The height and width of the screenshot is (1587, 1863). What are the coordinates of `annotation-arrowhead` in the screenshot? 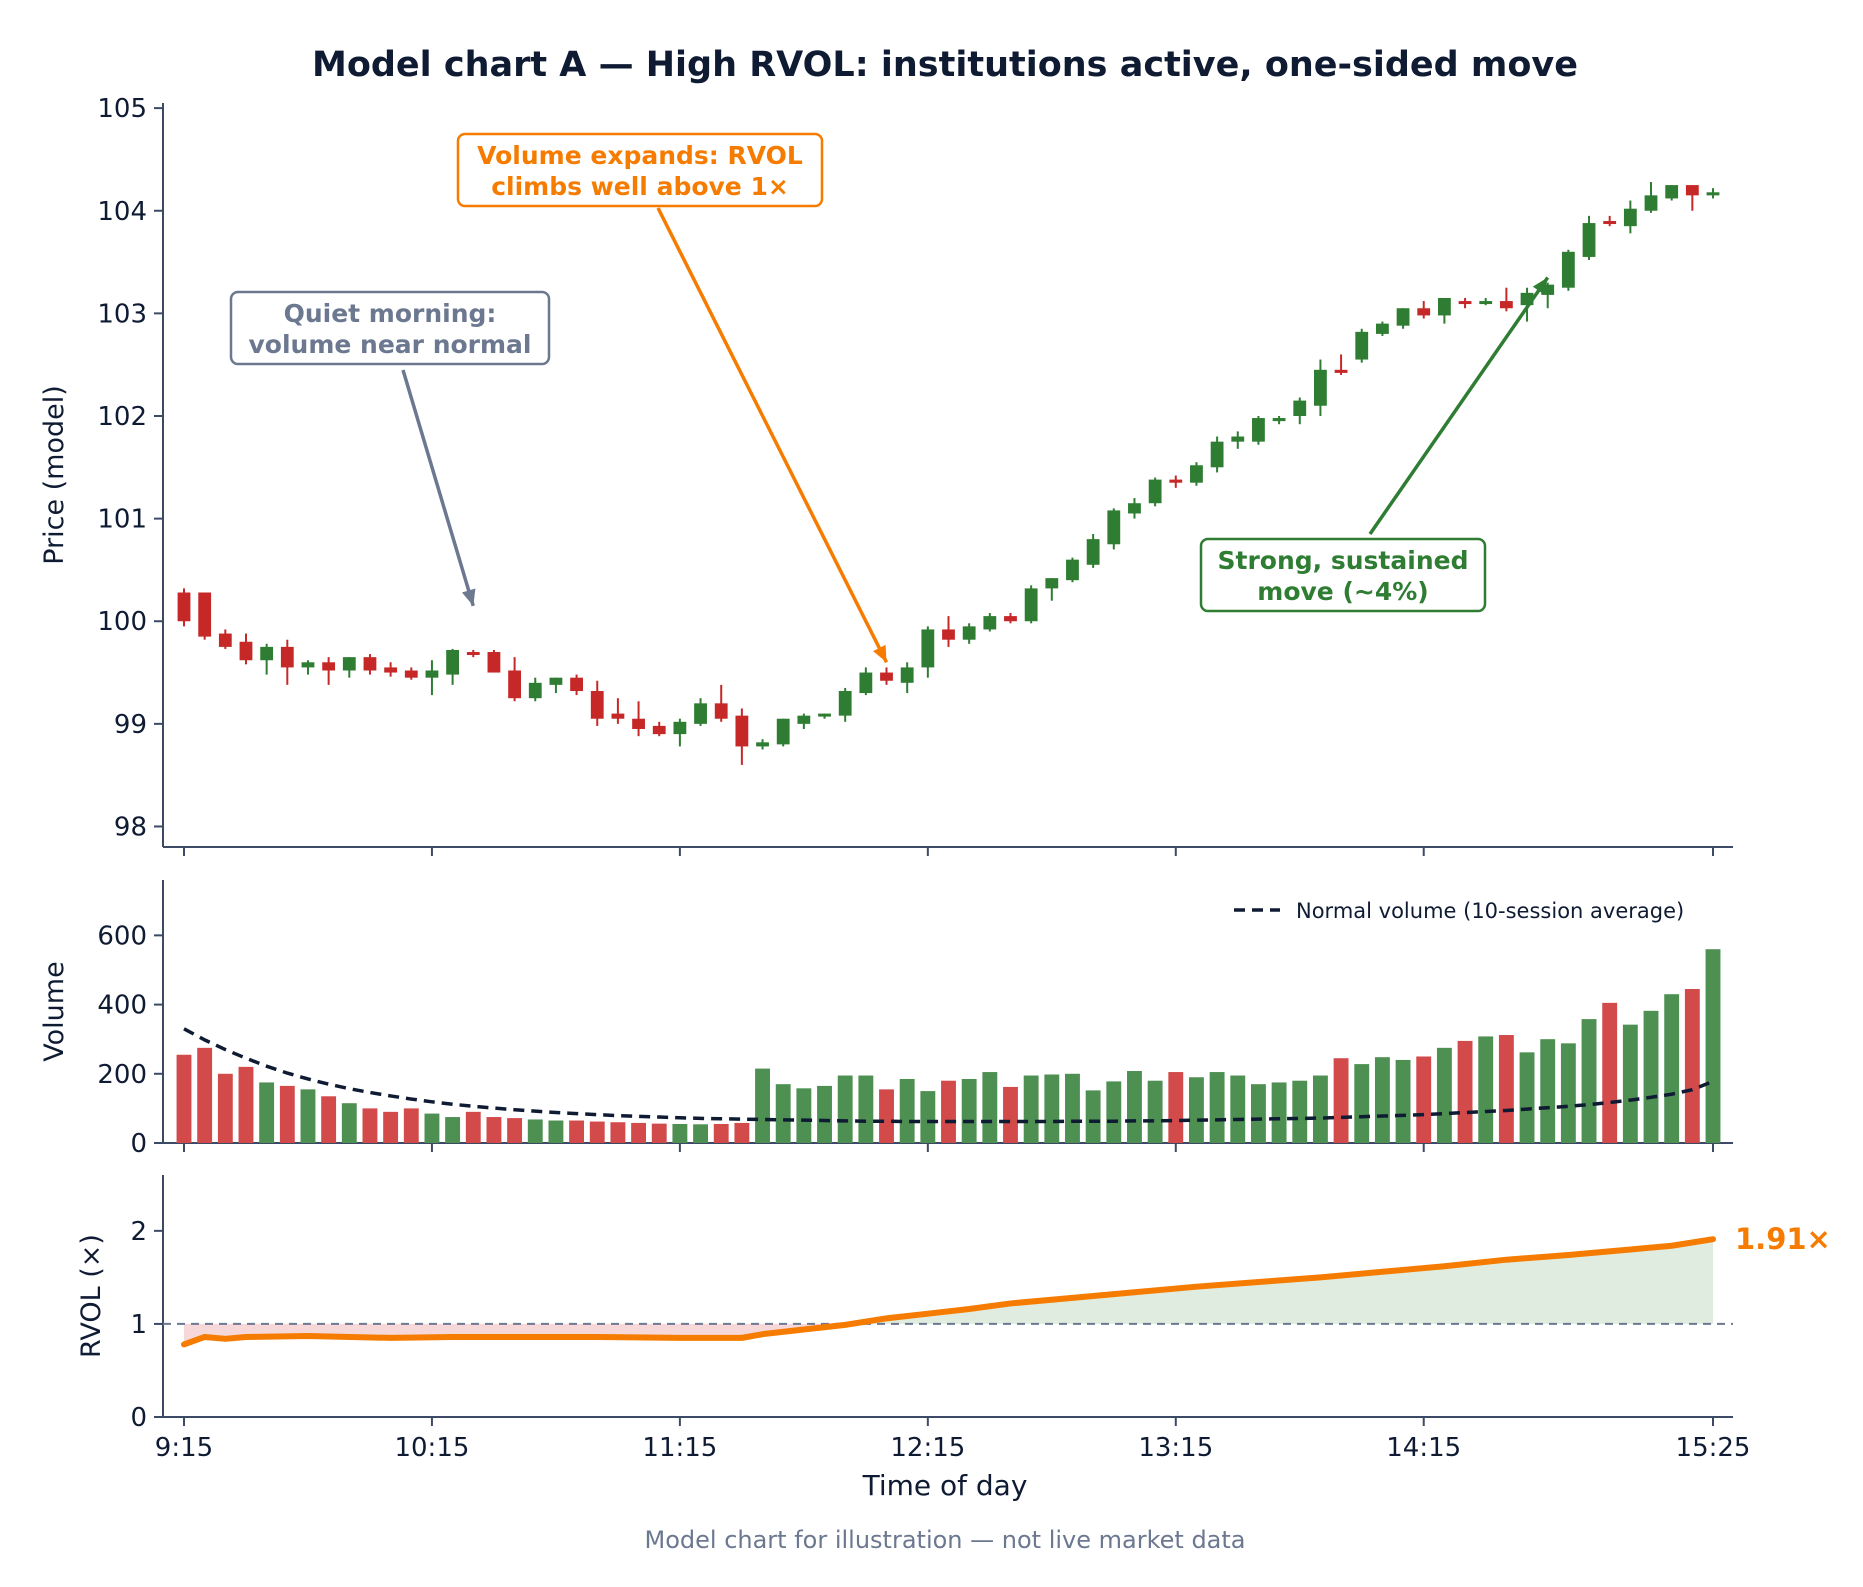 It's located at (468, 597).